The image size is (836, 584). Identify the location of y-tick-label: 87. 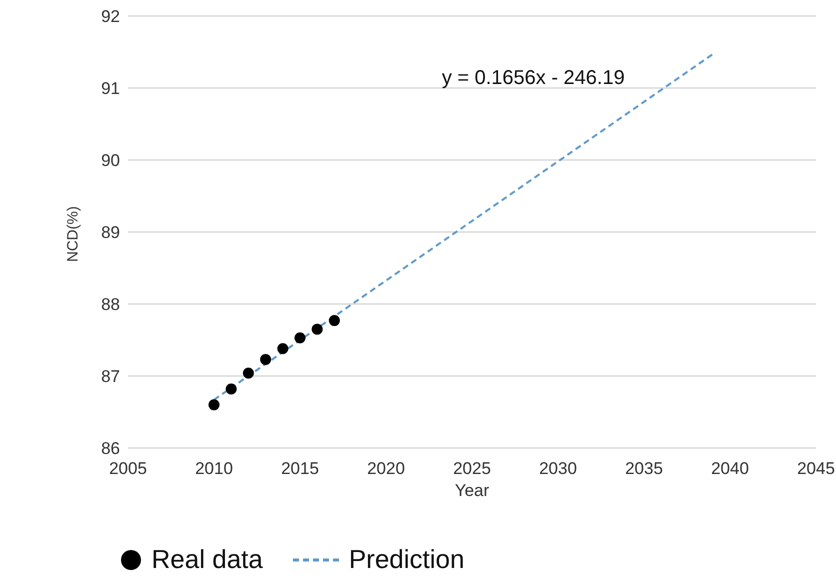
(110, 376).